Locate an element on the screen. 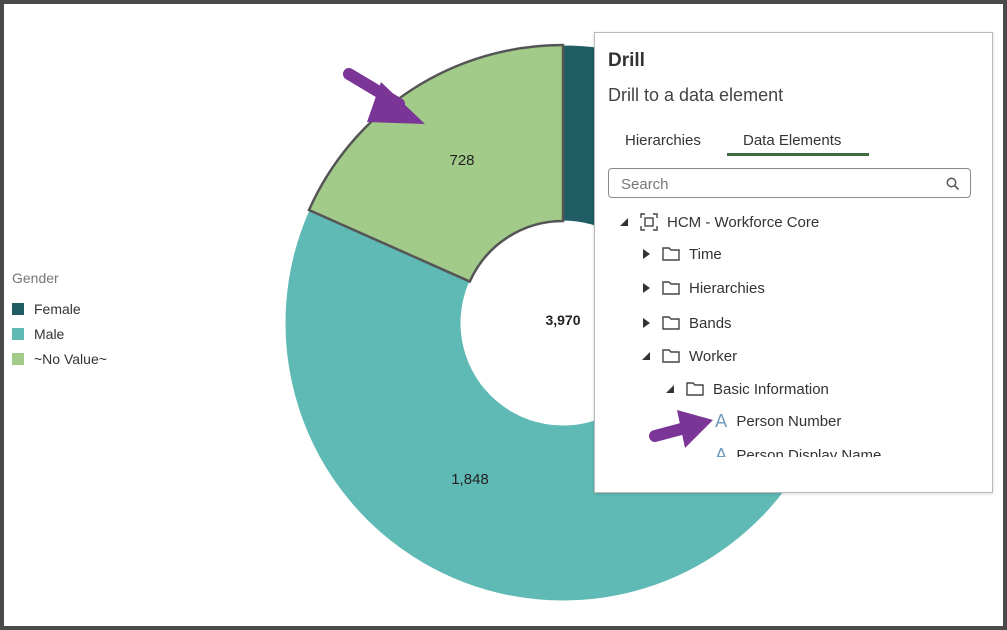 The width and height of the screenshot is (1007, 630). slice-label-male: 1,848 is located at coordinates (470, 479).